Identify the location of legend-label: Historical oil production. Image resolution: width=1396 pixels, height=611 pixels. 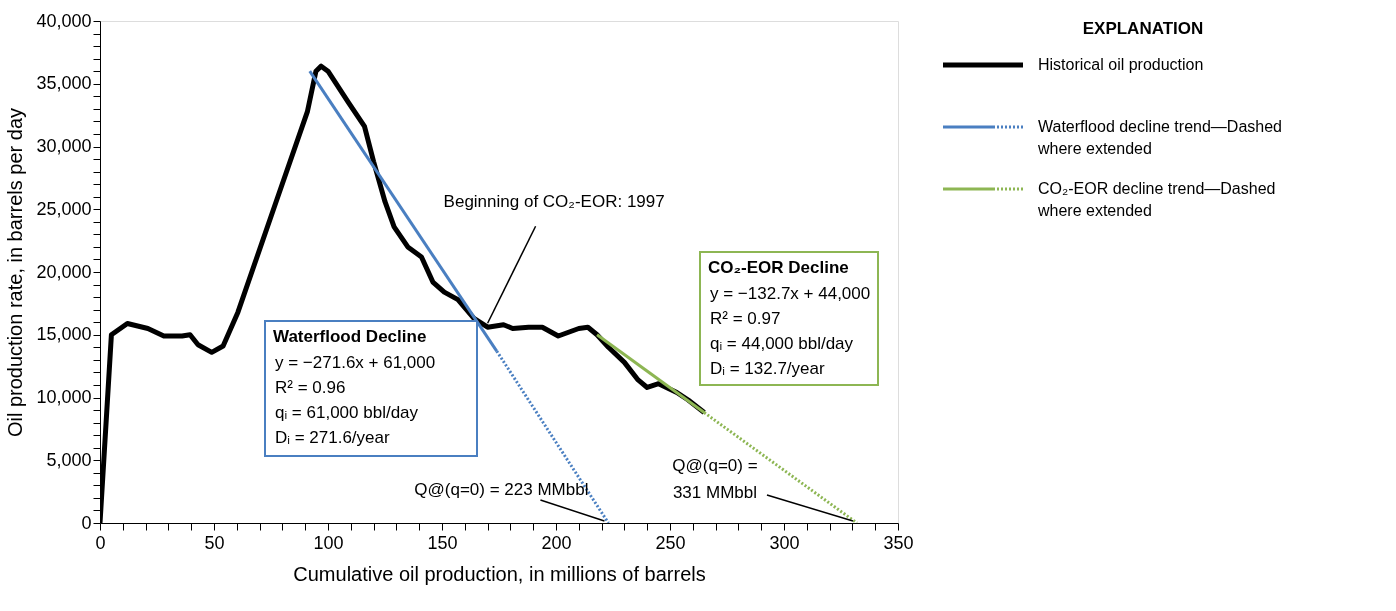
(1121, 64).